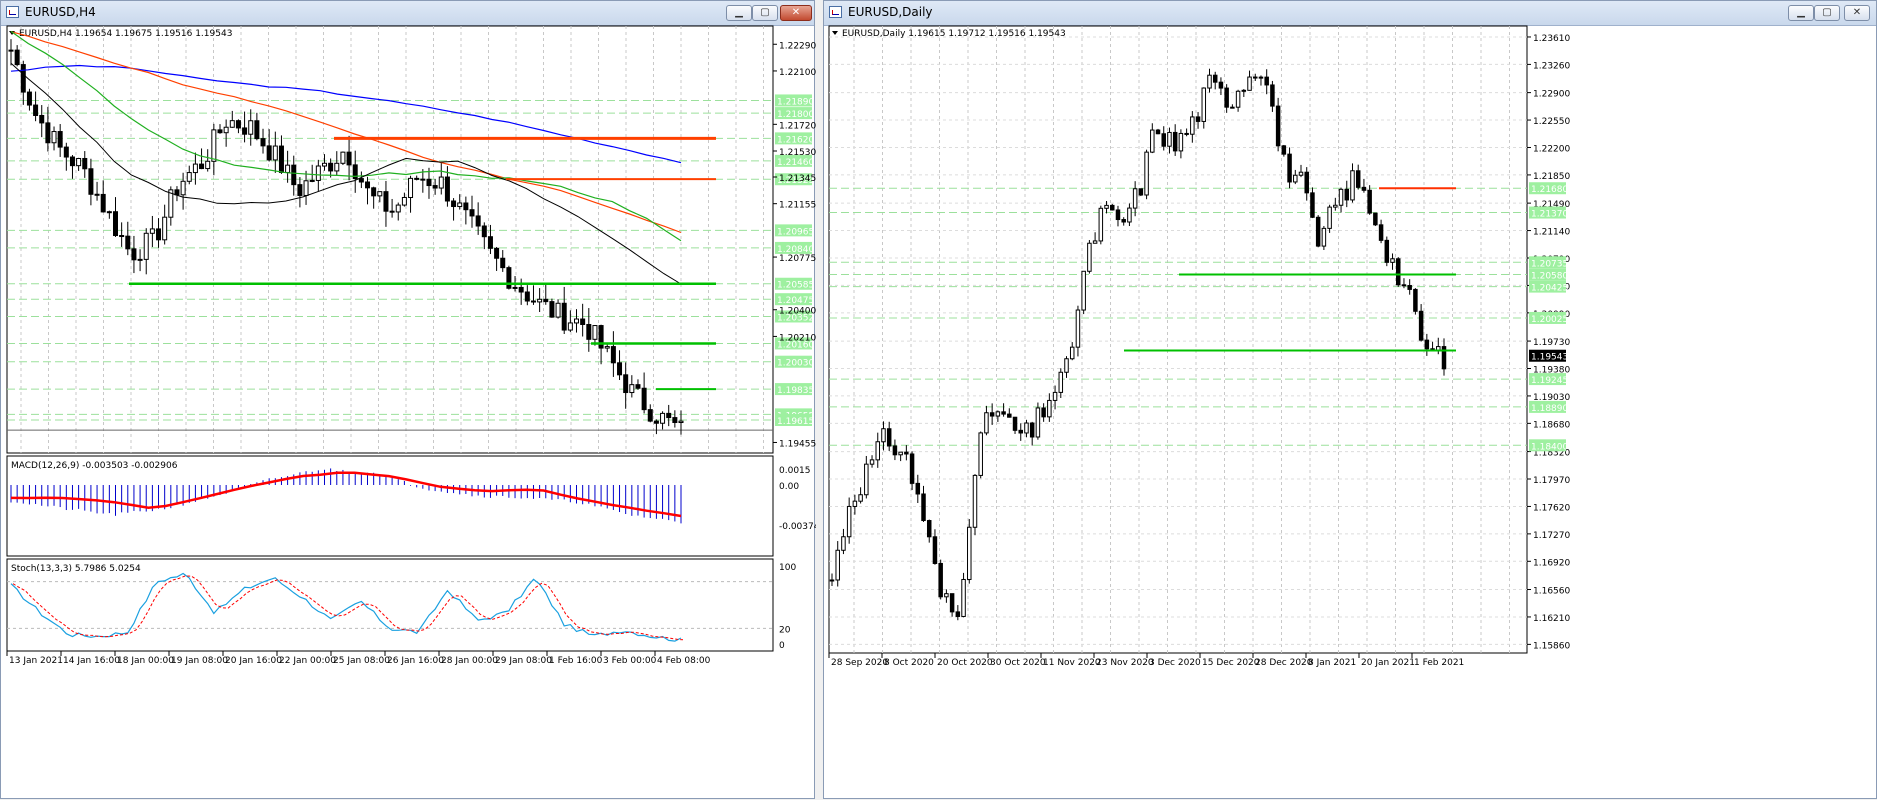 The image size is (1877, 800). I want to click on time-axis-label: 8 Jan 2021, so click(1332, 663).